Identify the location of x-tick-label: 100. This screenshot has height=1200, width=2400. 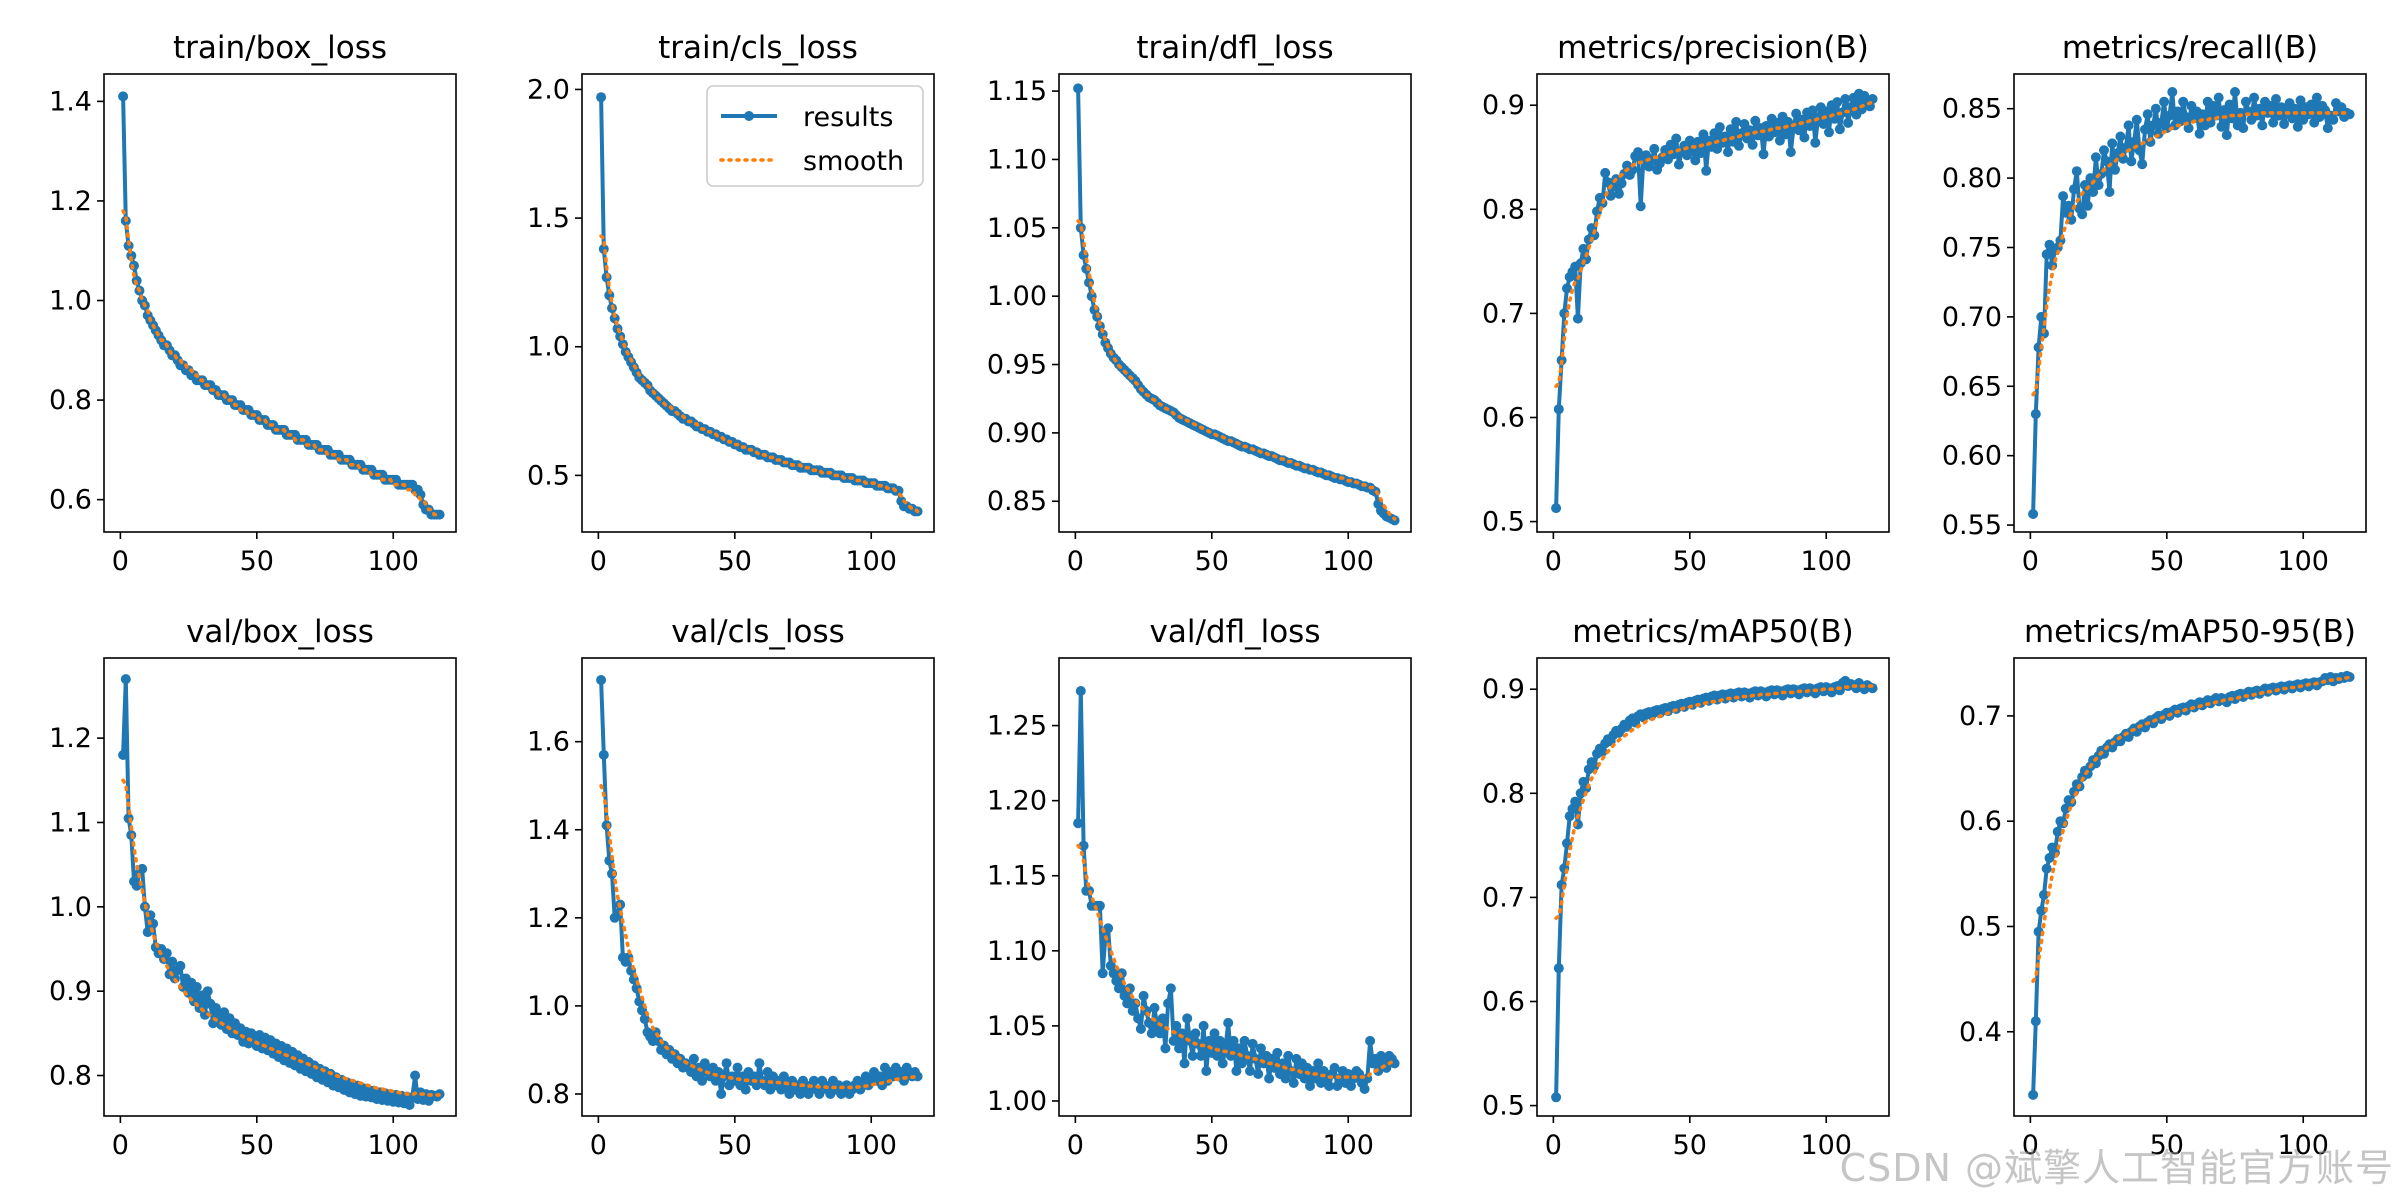
(1826, 1145).